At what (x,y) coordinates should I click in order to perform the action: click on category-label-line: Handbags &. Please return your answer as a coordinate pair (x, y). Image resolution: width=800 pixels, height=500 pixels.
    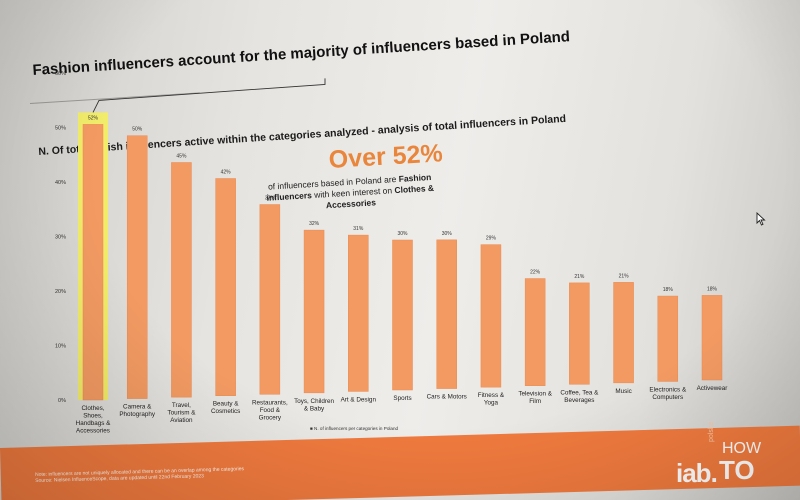
    Looking at the image, I should click on (93, 423).